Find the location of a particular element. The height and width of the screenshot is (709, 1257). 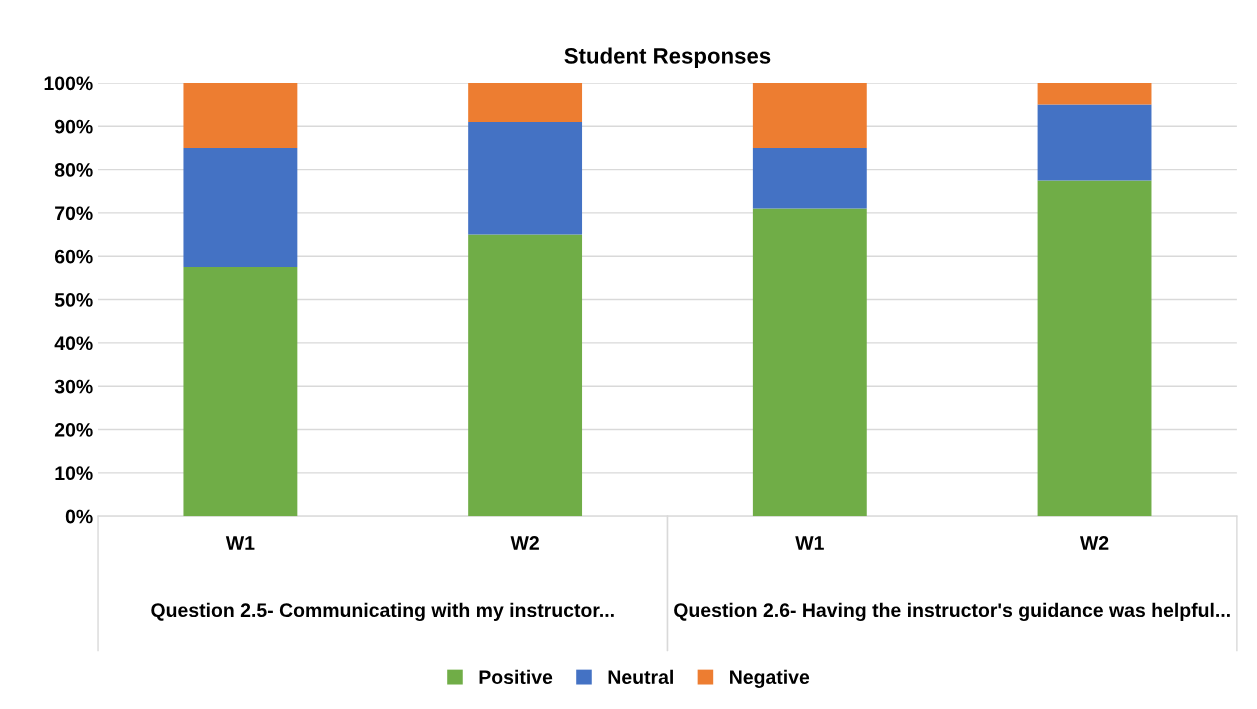

y-tick-label: 100% is located at coordinates (68, 83).